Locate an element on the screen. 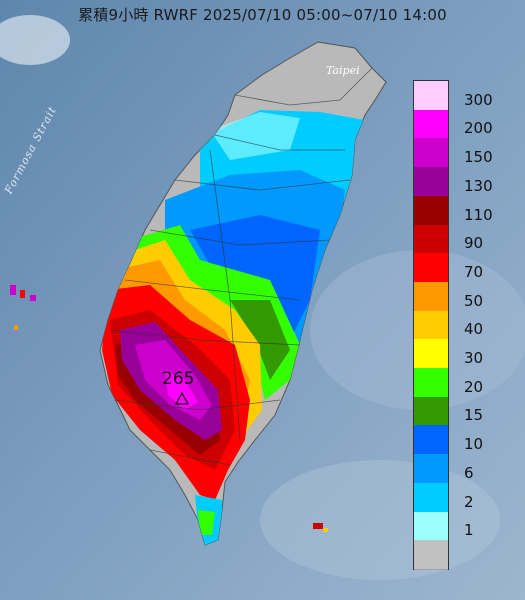  legend-label: 15 is located at coordinates (474, 415).